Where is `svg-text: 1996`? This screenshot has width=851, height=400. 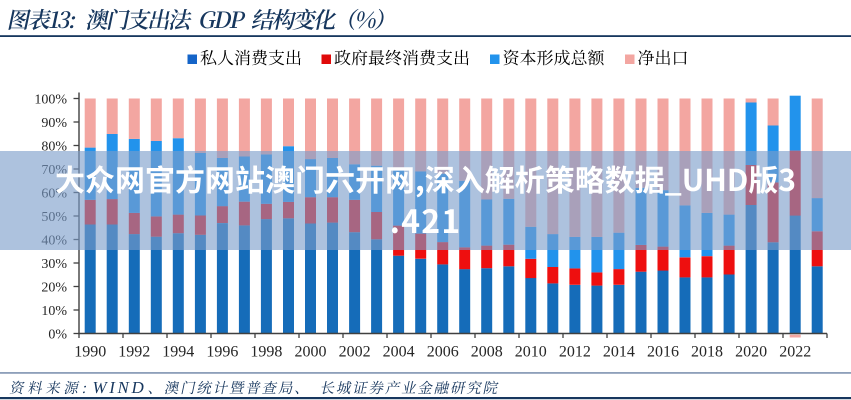 svg-text: 1996 is located at coordinates (222, 352).